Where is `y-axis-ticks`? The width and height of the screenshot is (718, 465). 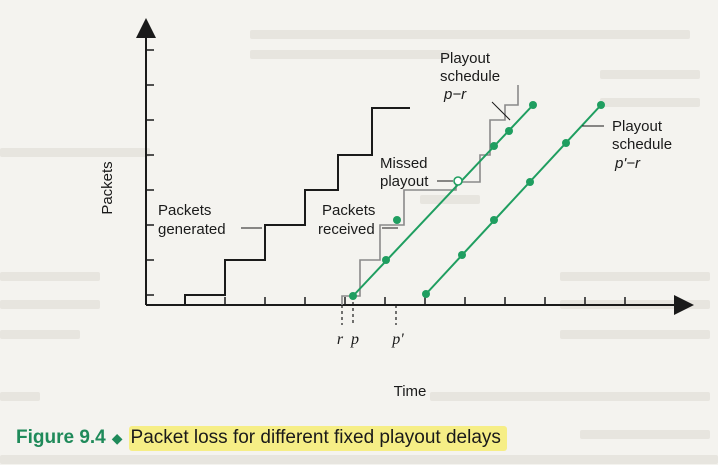 y-axis-ticks is located at coordinates (150, 172).